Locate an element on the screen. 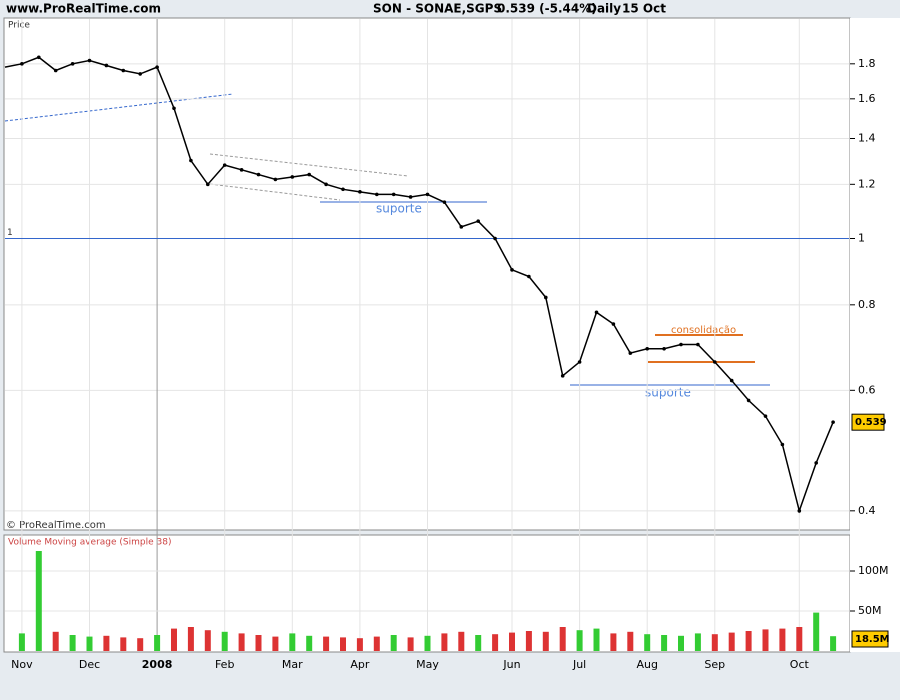 The width and height of the screenshot is (900, 700). credit: © ProRealTime.com is located at coordinates (56, 525).